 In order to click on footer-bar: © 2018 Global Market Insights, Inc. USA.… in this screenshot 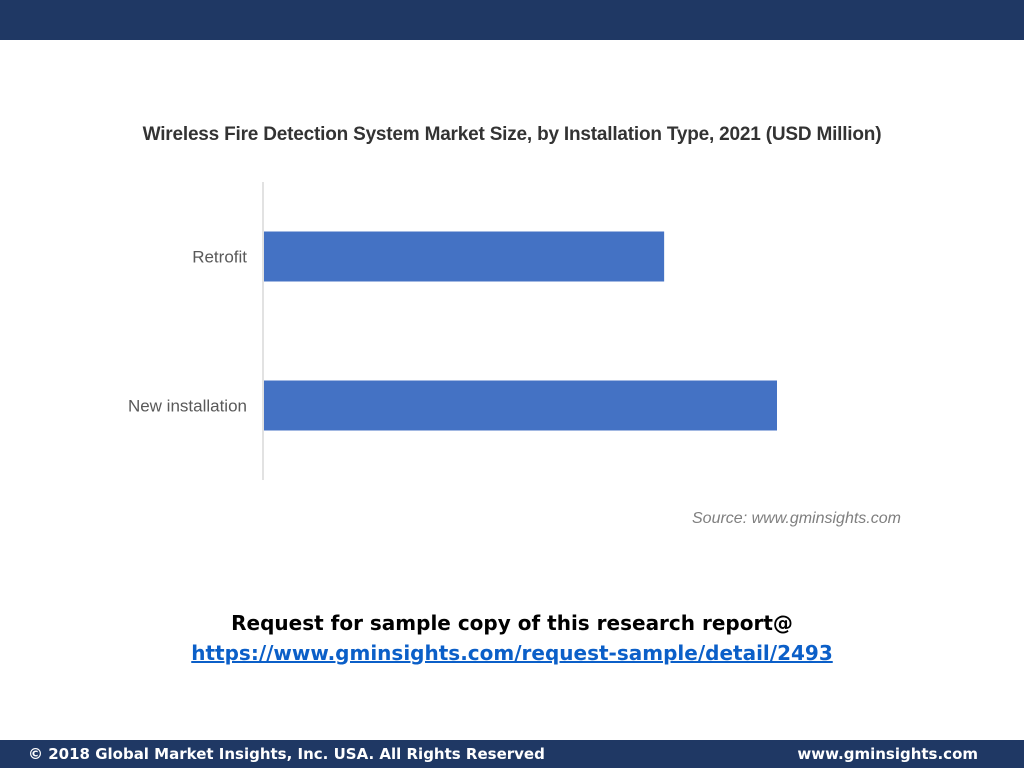, I will do `click(512, 754)`.